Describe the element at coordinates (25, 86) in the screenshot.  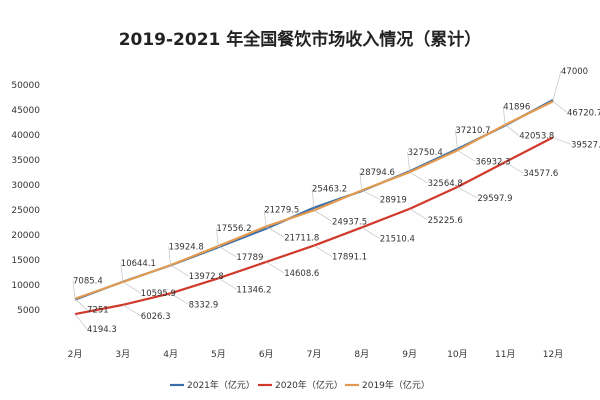
I see `y-tick-label: 50000` at that location.